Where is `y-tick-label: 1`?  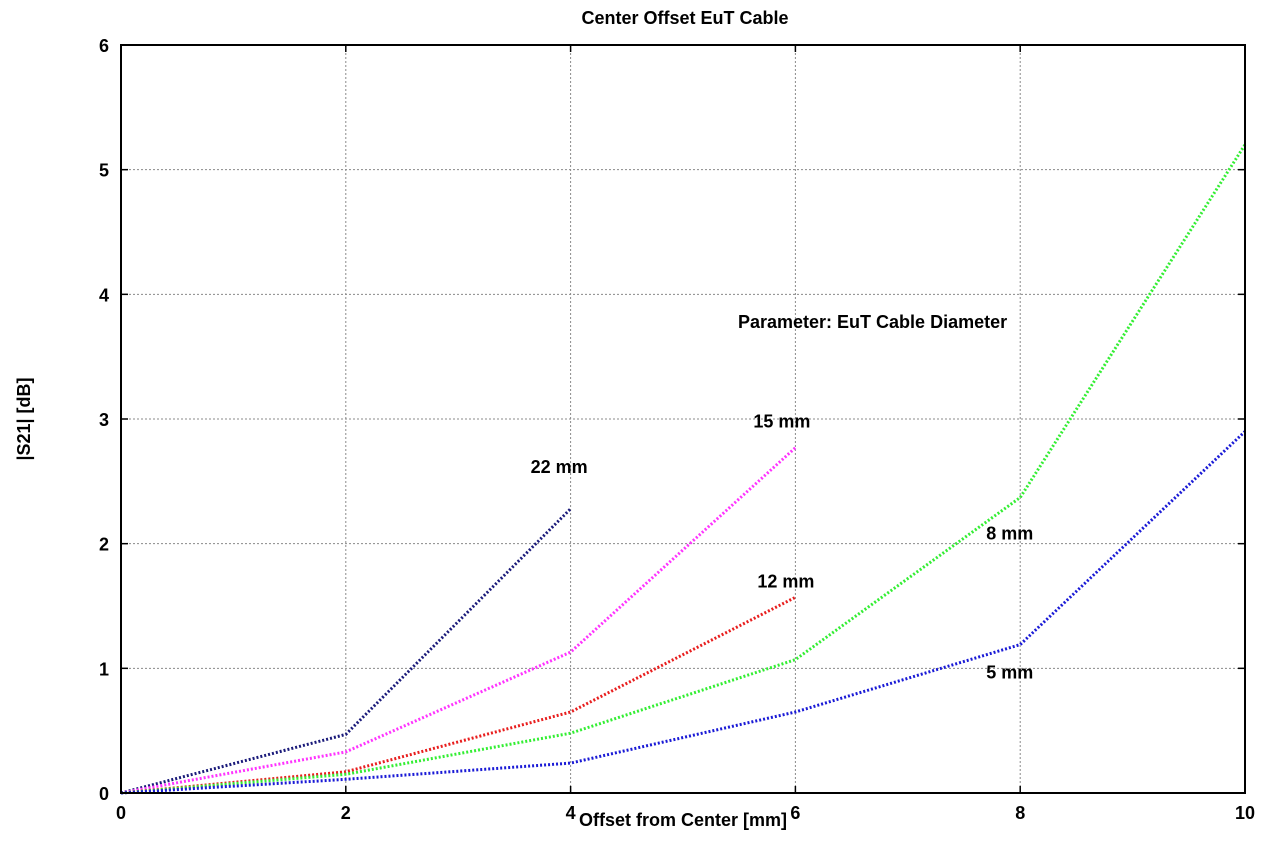 y-tick-label: 1 is located at coordinates (104, 669).